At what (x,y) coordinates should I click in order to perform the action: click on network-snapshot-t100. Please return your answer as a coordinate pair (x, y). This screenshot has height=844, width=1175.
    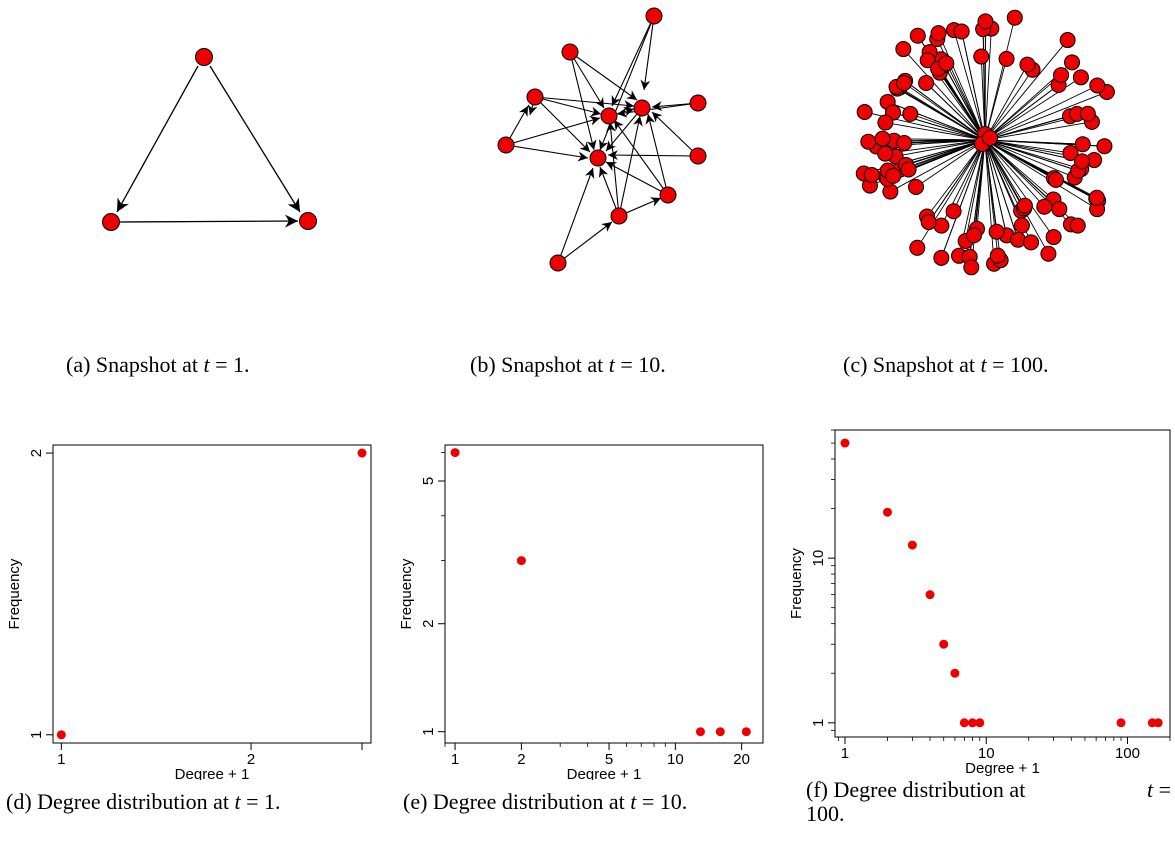
    Looking at the image, I should click on (985, 142).